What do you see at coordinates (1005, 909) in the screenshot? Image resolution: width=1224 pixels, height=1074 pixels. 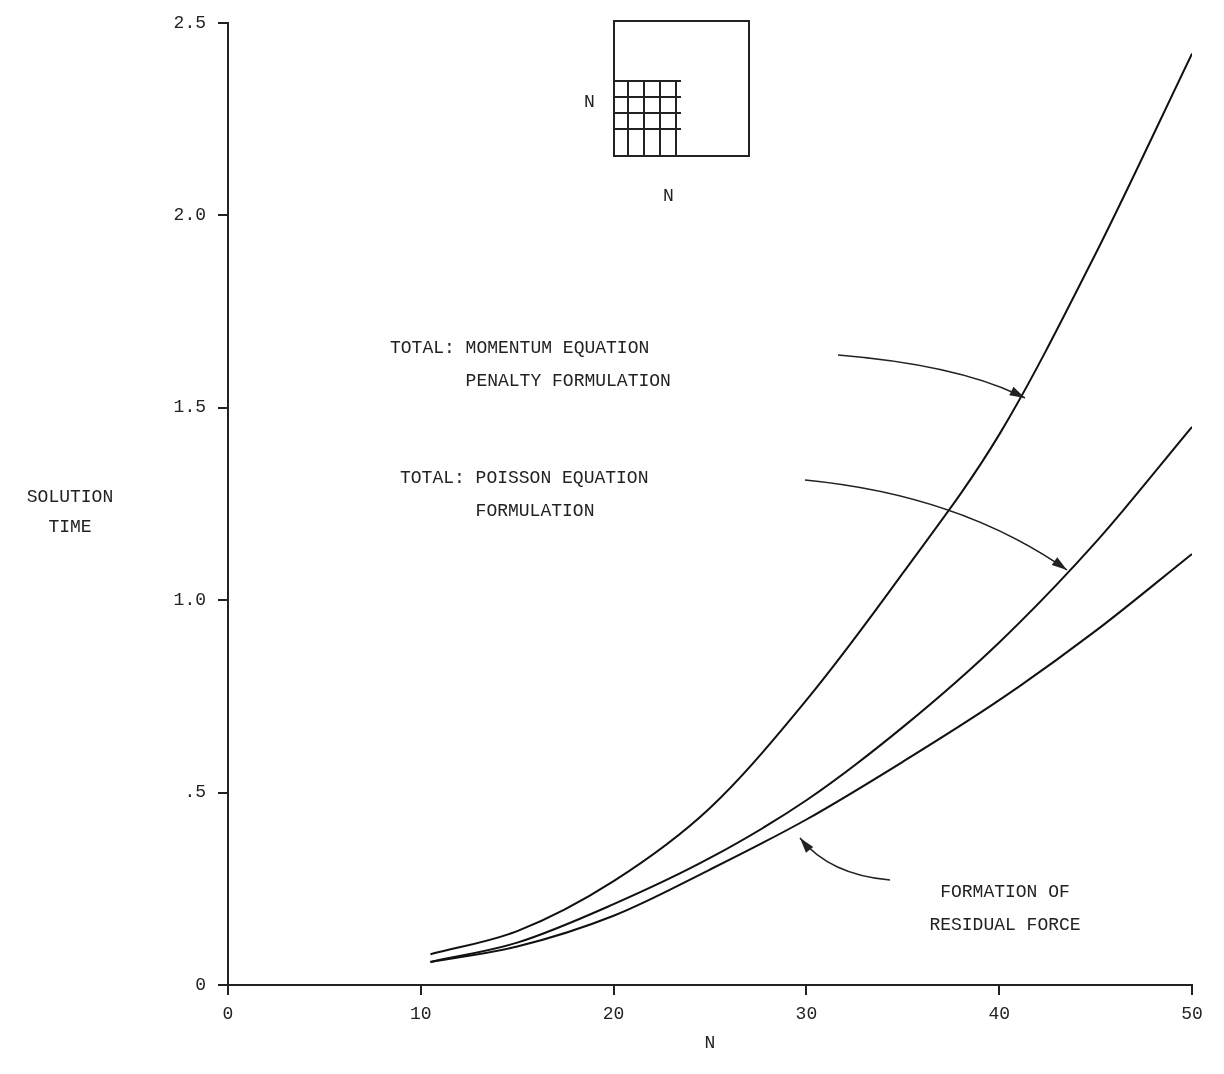 I see `annotation: FORMATION OF RESIDUAL FORCE` at bounding box center [1005, 909].